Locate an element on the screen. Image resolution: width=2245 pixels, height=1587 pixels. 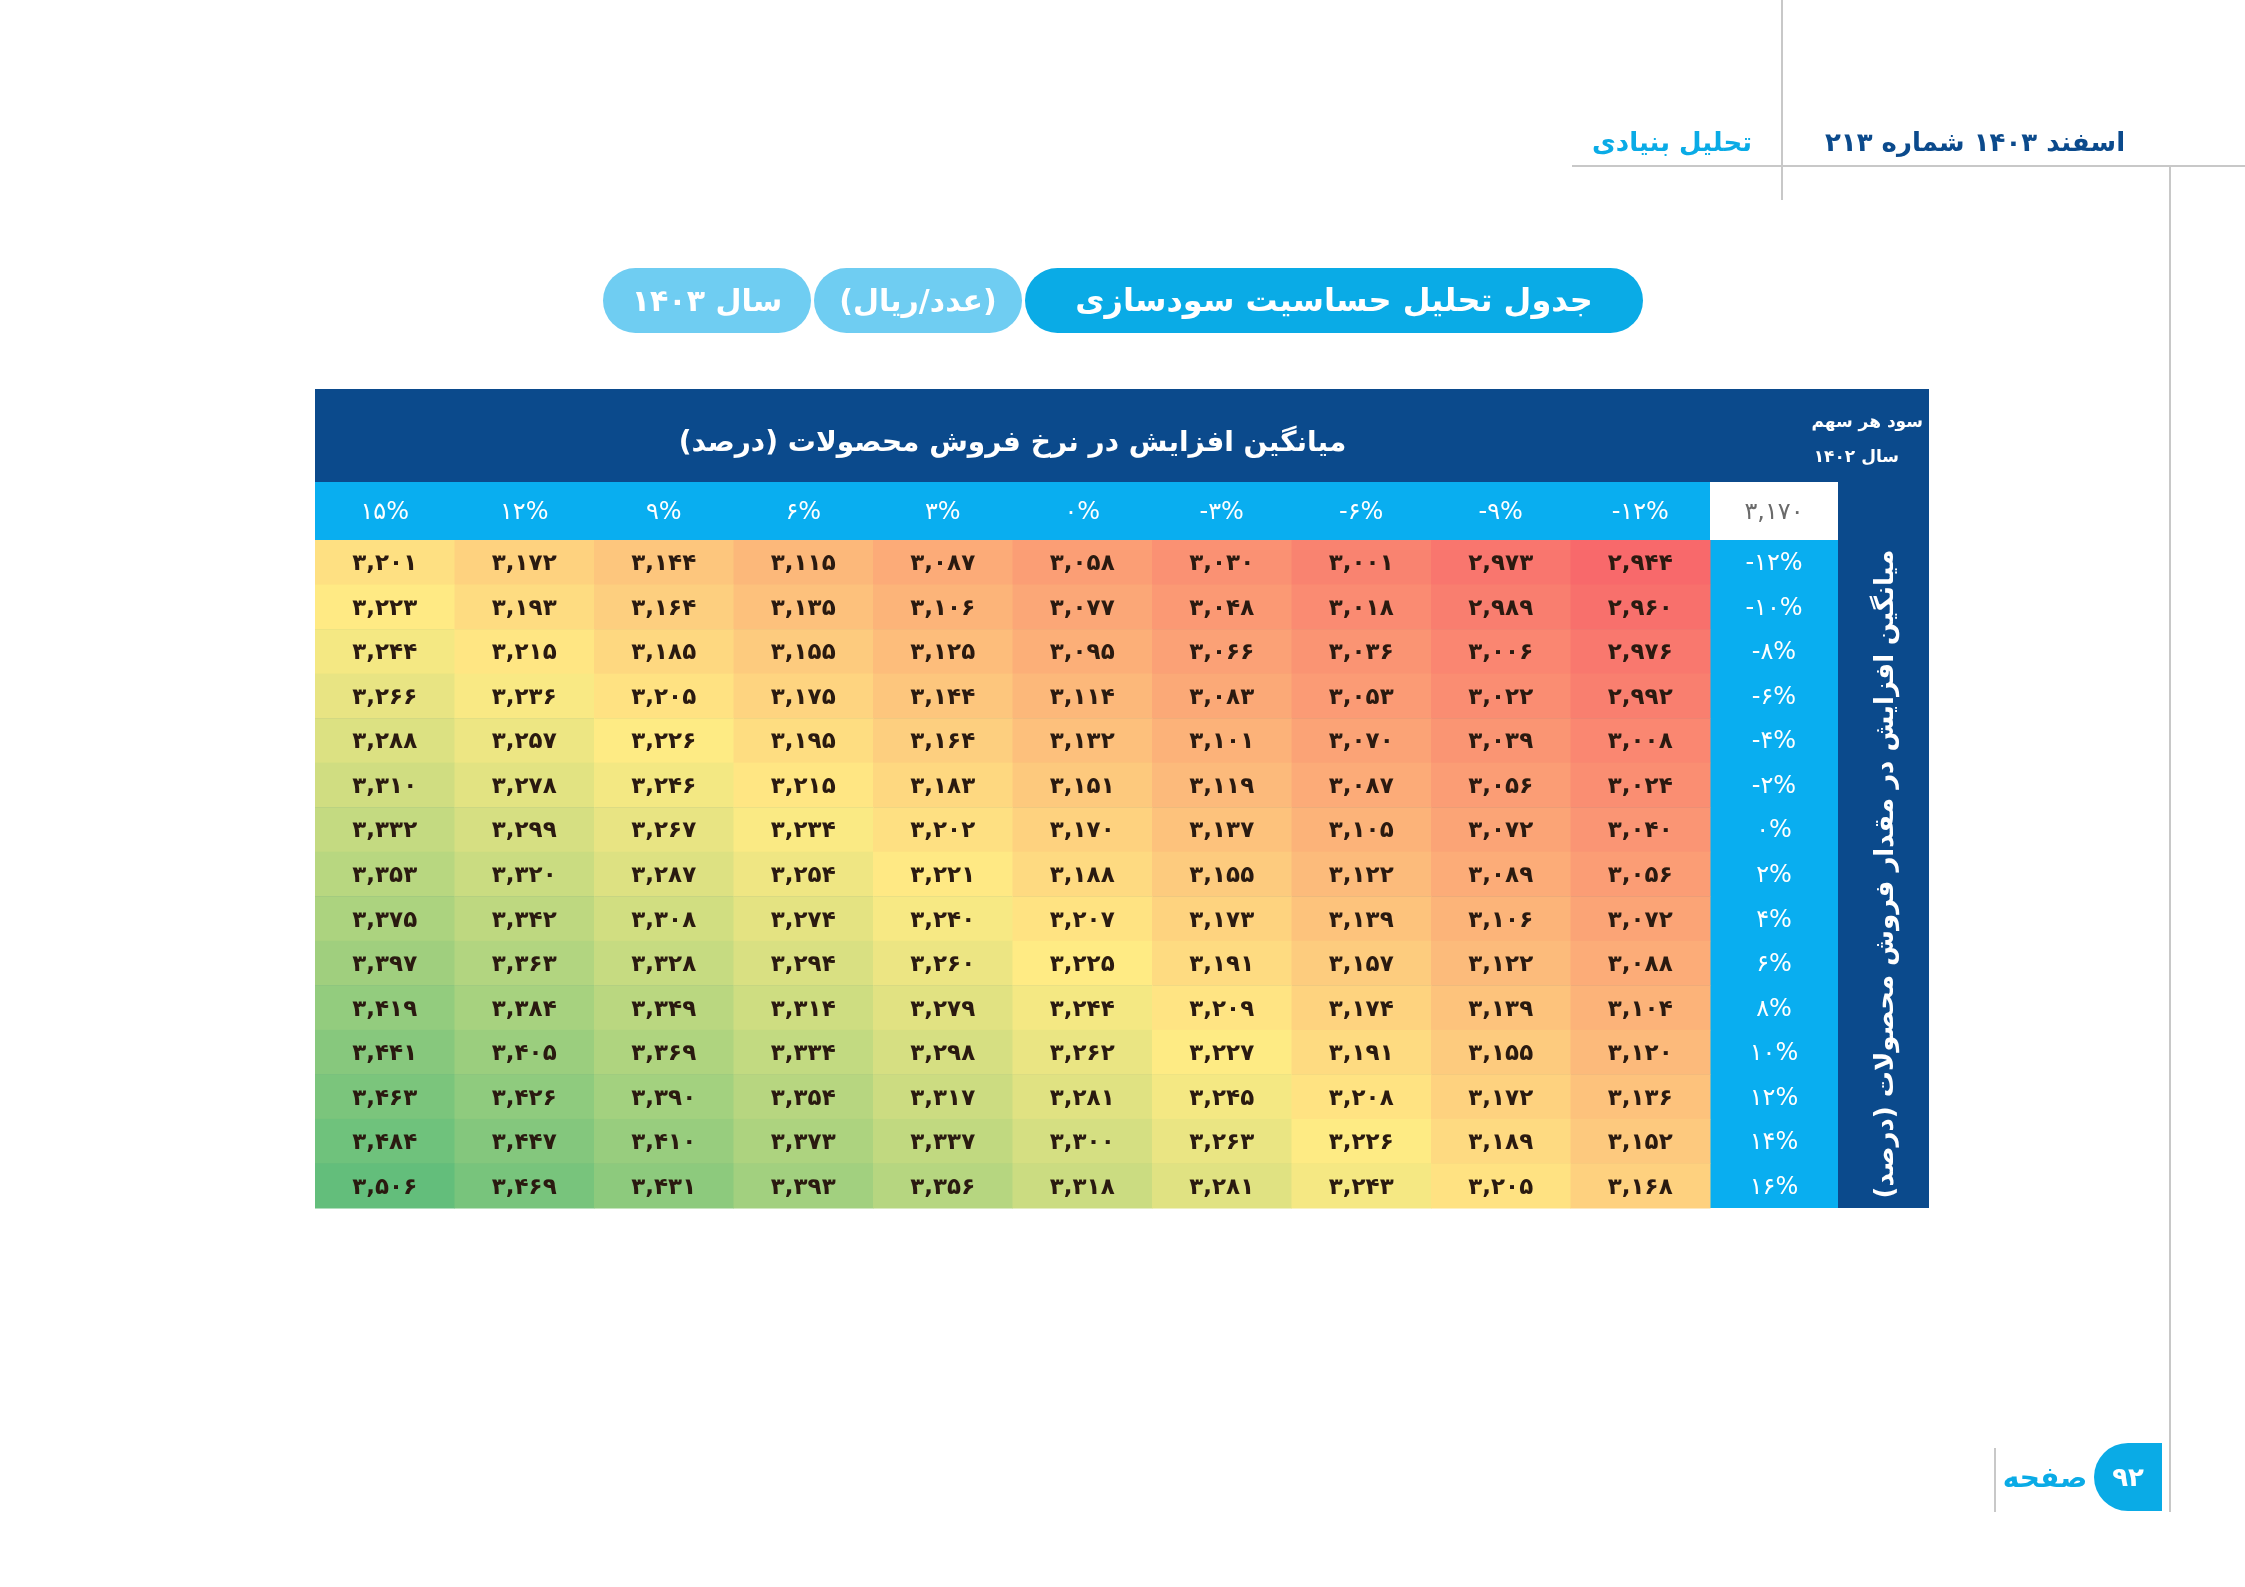
data-label: ۳,۲۳۴ is located at coordinates (803, 829).